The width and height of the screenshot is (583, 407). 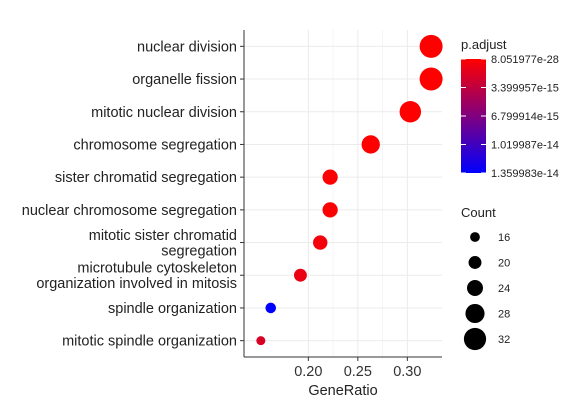 I want to click on x-tick-label: 0.20, so click(x=308, y=372).